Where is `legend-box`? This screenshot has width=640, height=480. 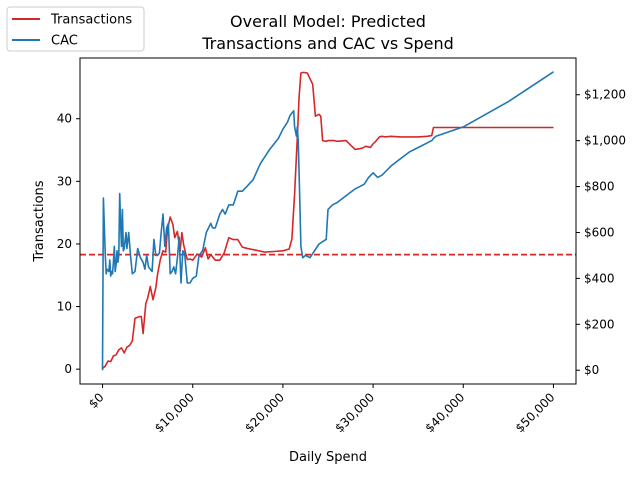 legend-box is located at coordinates (75, 29).